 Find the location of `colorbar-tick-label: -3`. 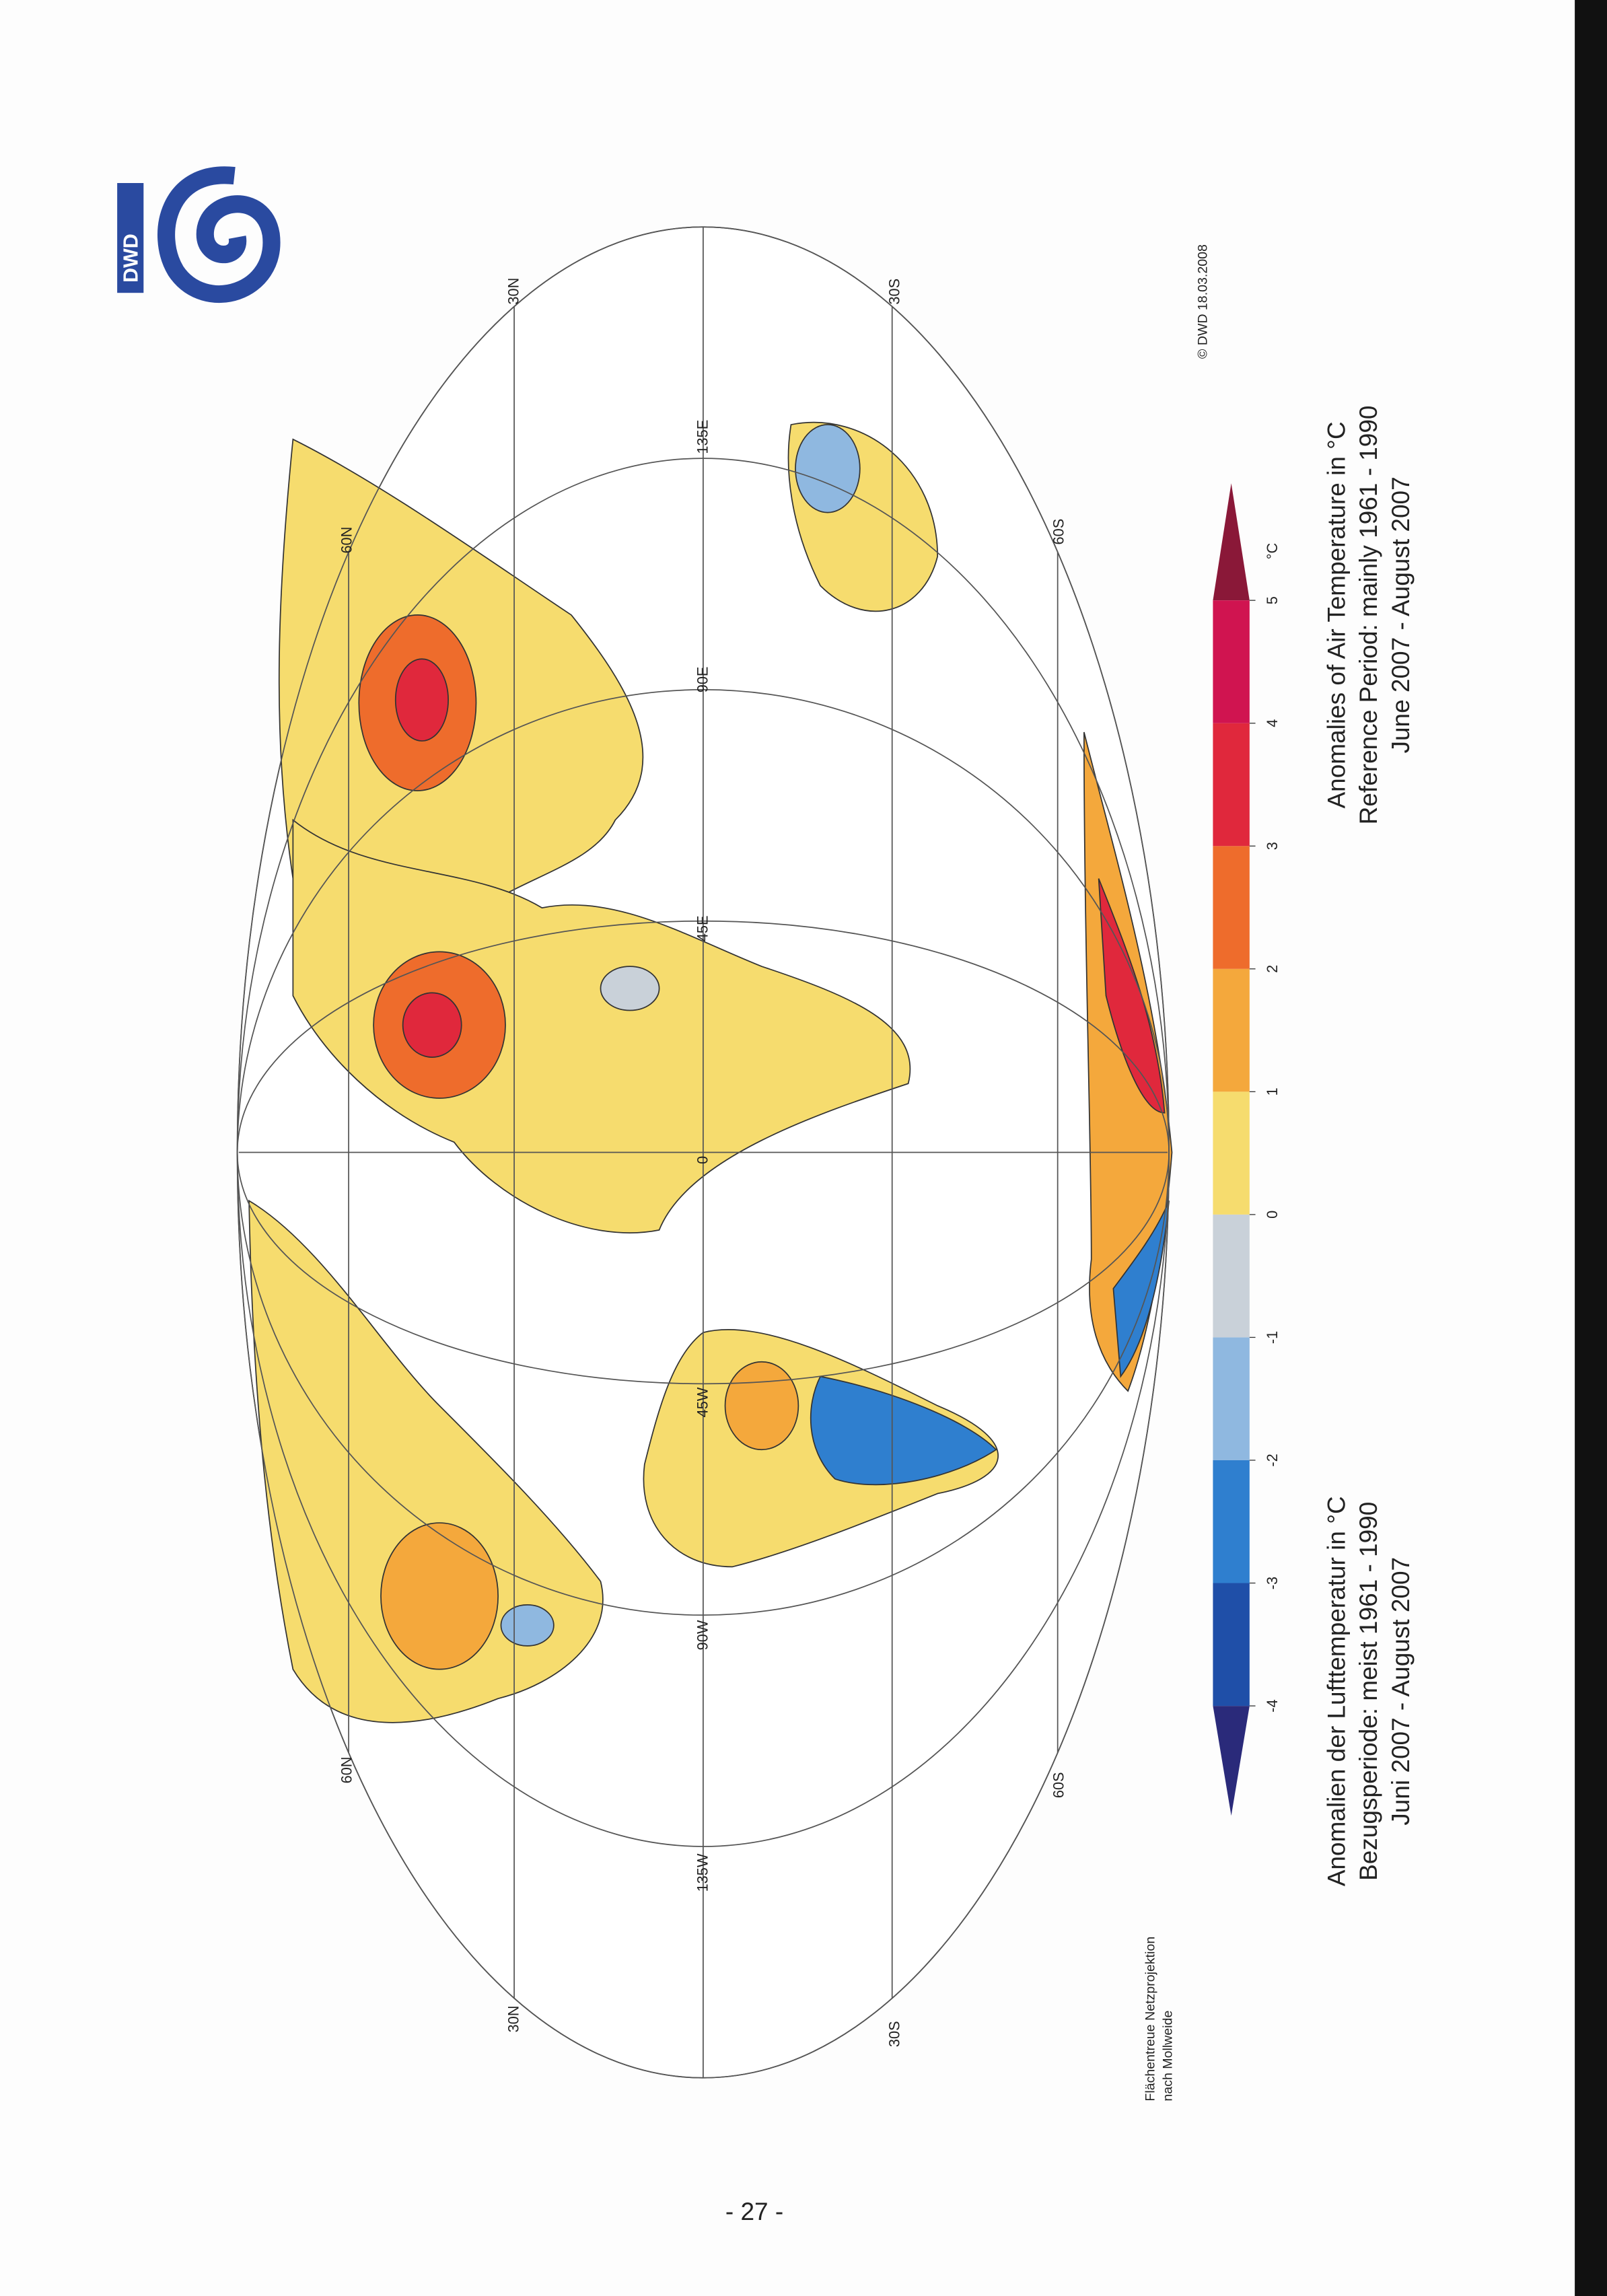

colorbar-tick-label: -3 is located at coordinates (1272, 1583).